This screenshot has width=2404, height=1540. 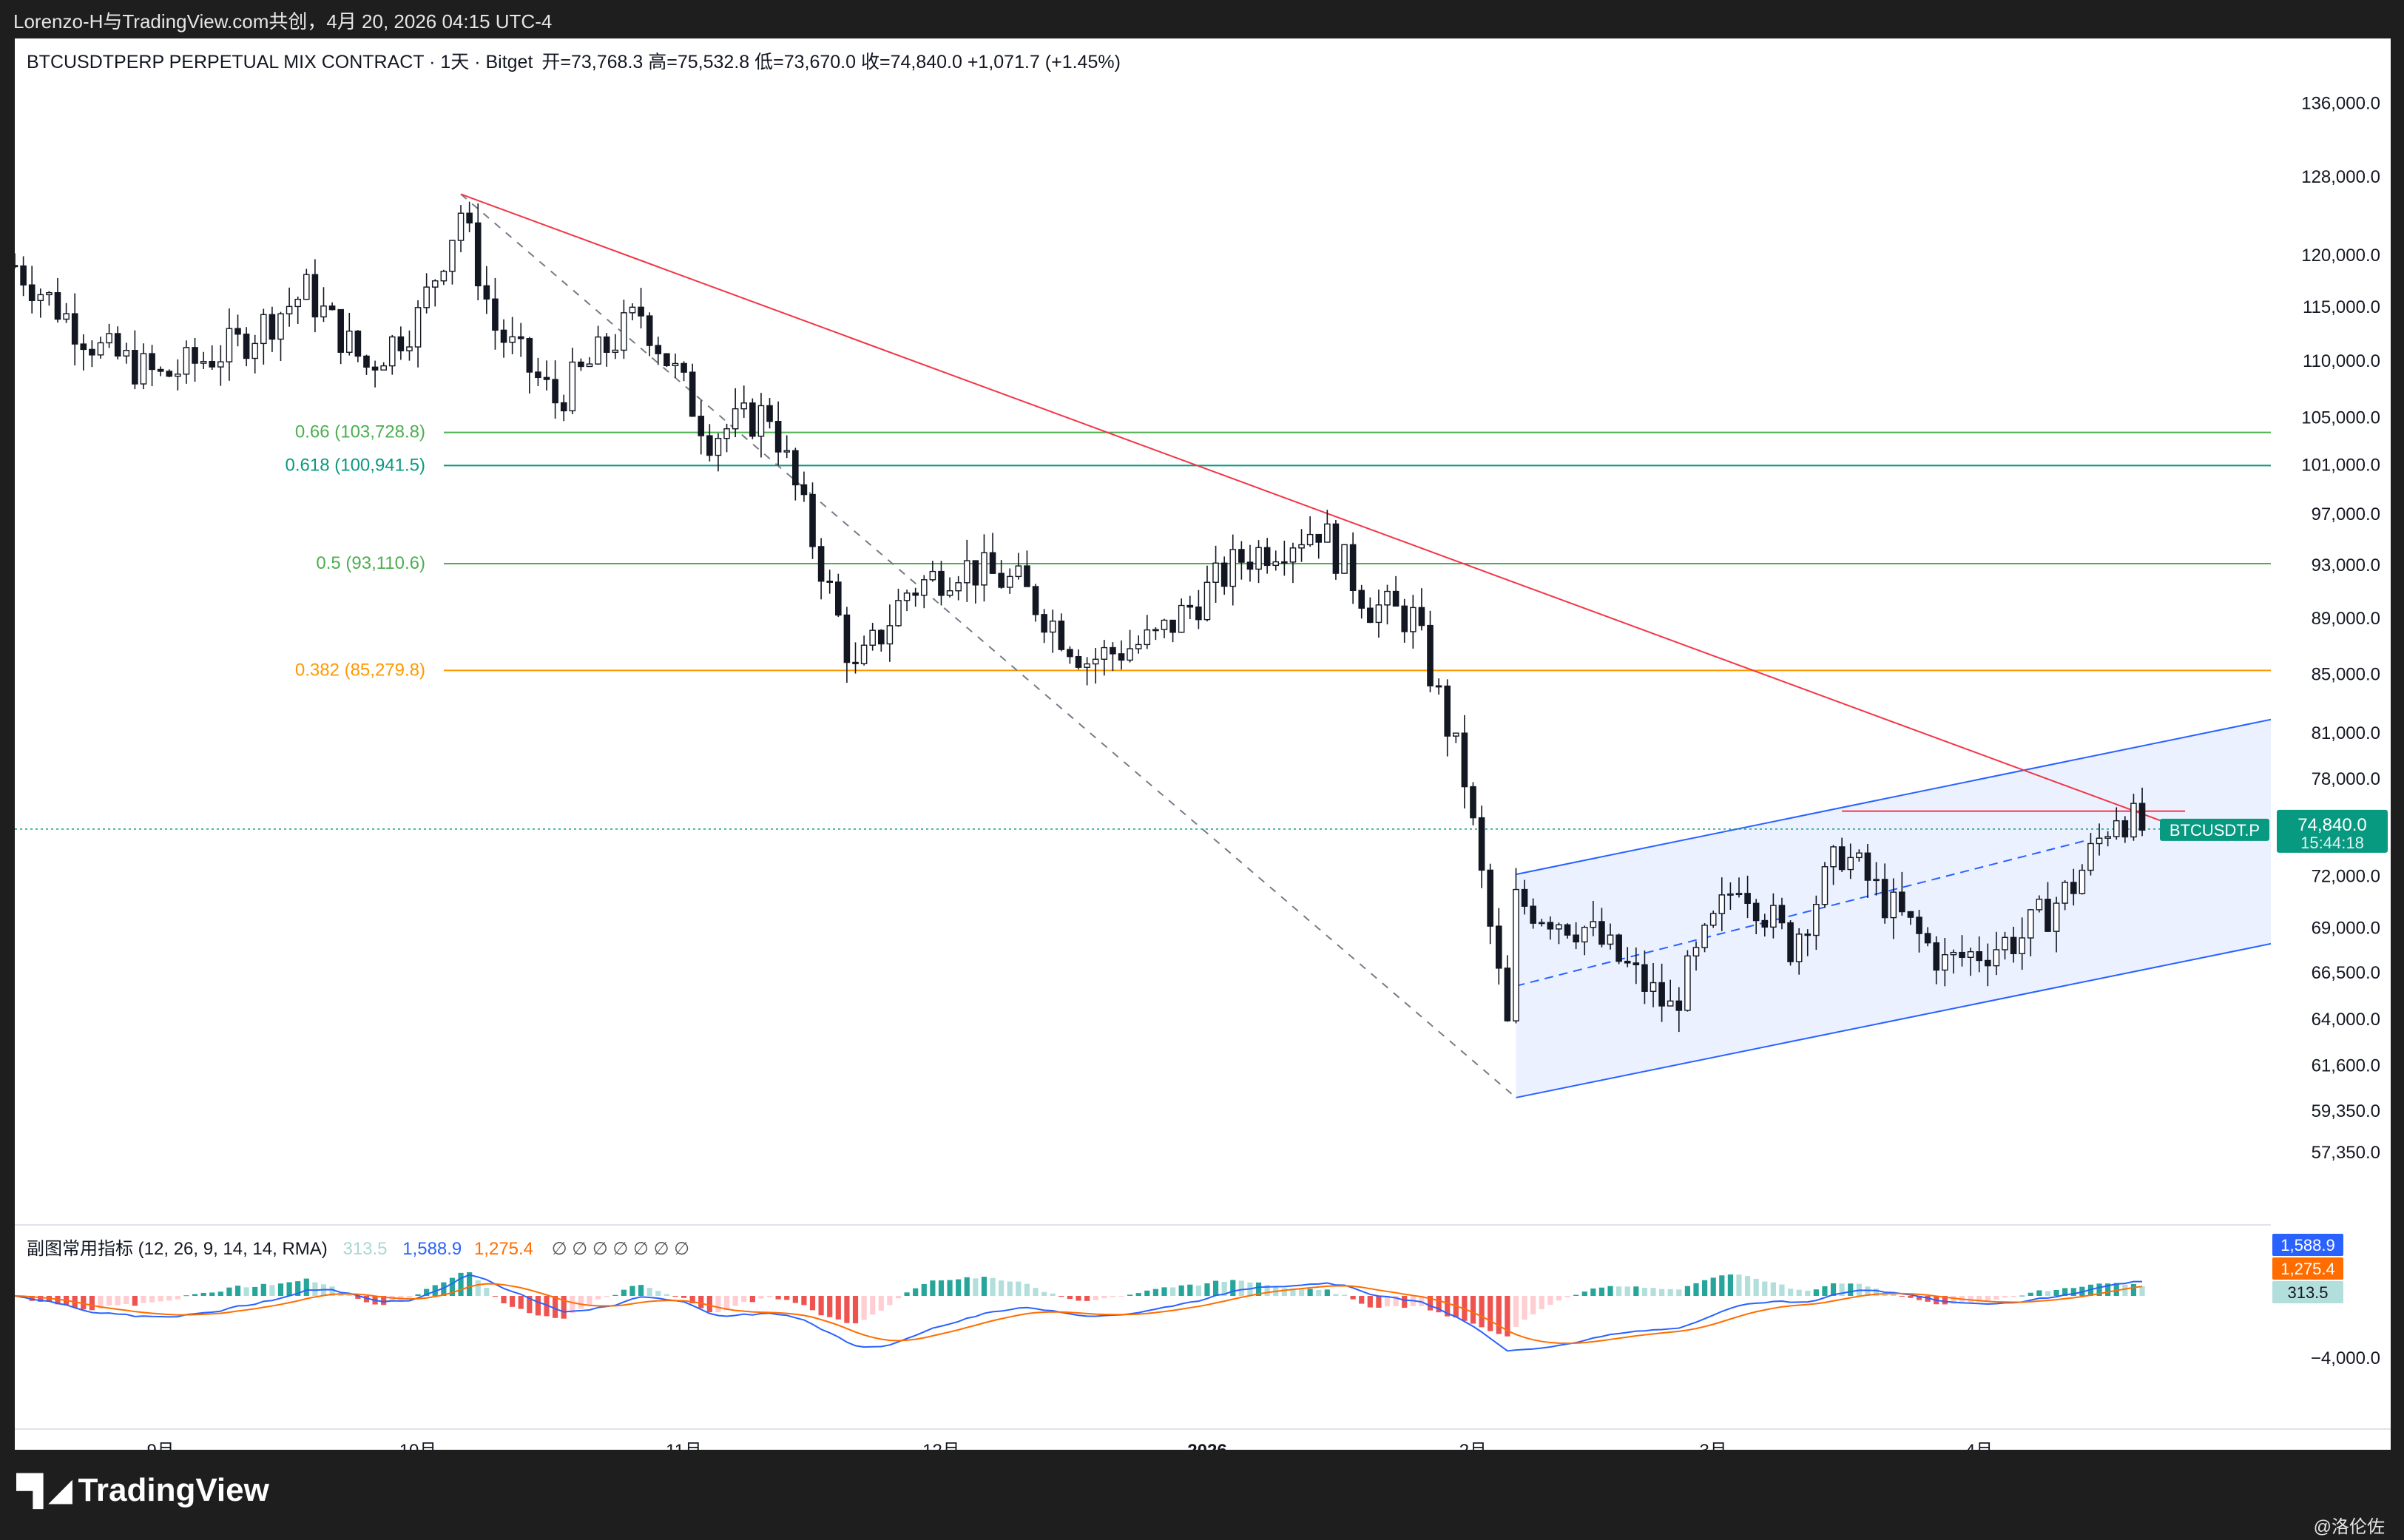 What do you see at coordinates (1979, 1445) in the screenshot?
I see `time-axis-label: 4月` at bounding box center [1979, 1445].